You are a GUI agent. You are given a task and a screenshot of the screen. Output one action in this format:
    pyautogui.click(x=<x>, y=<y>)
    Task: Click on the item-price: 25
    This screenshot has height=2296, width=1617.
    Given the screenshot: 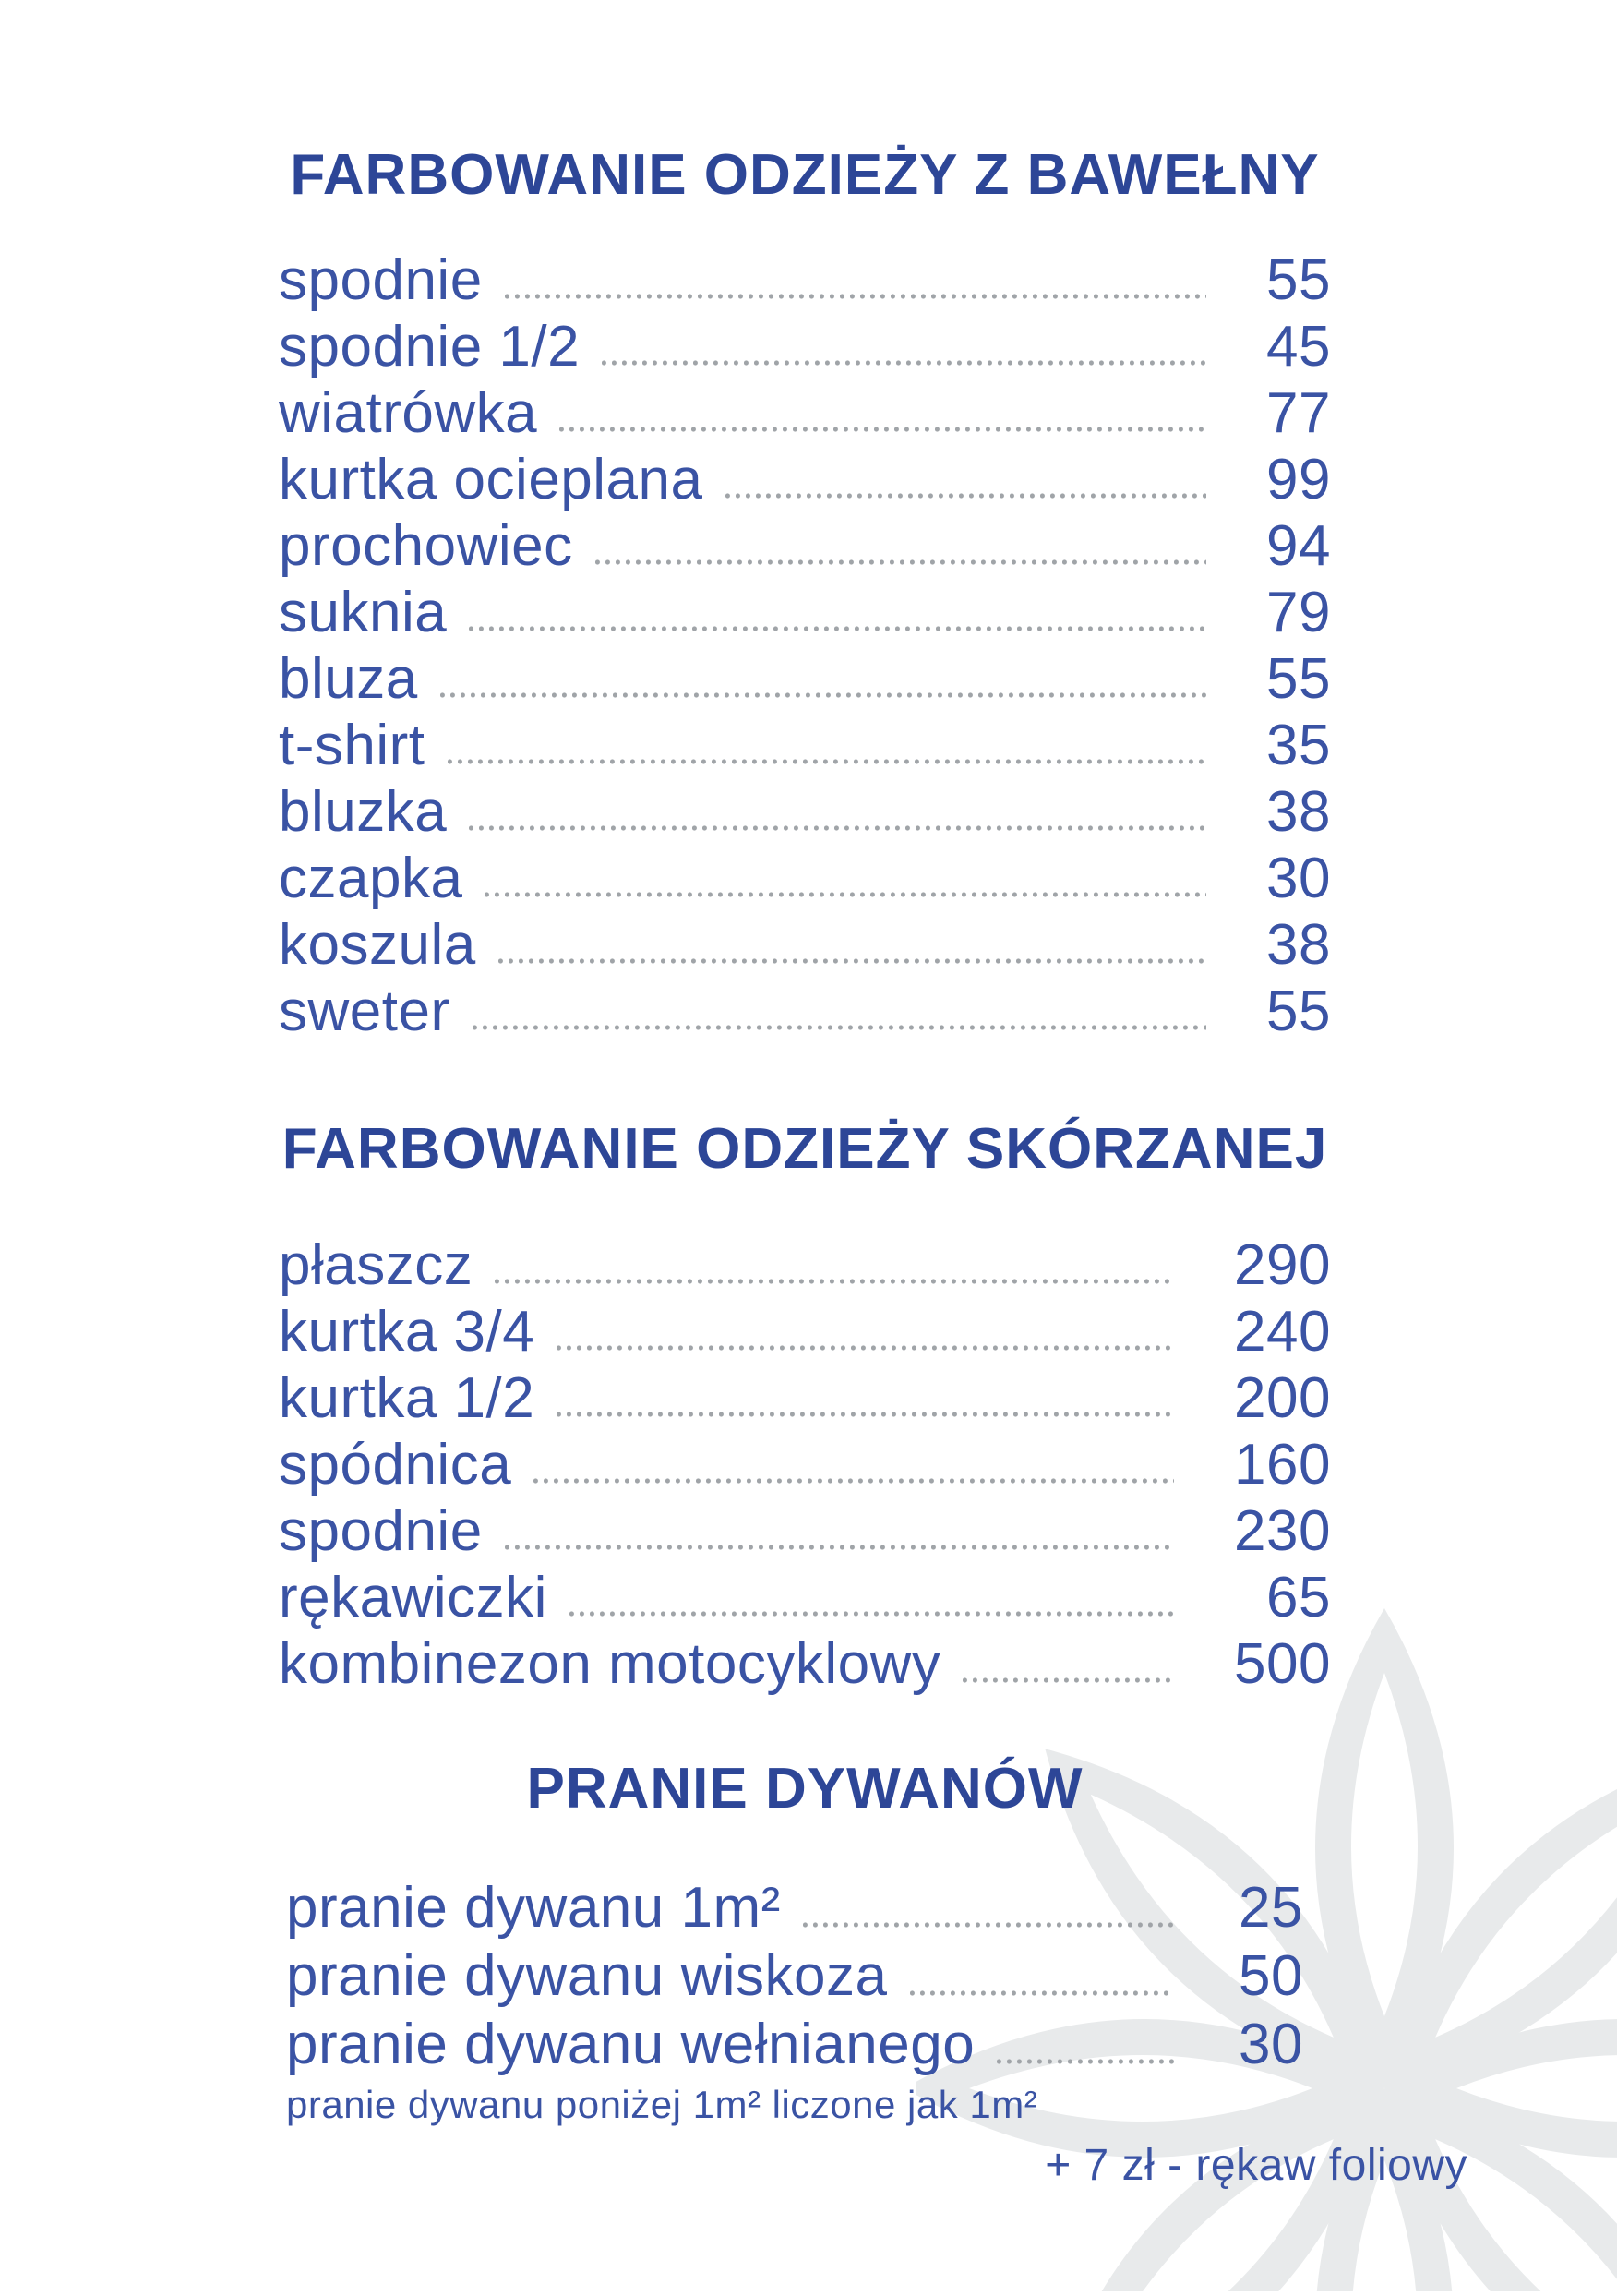 What is the action you would take?
    pyautogui.click(x=1271, y=1908)
    